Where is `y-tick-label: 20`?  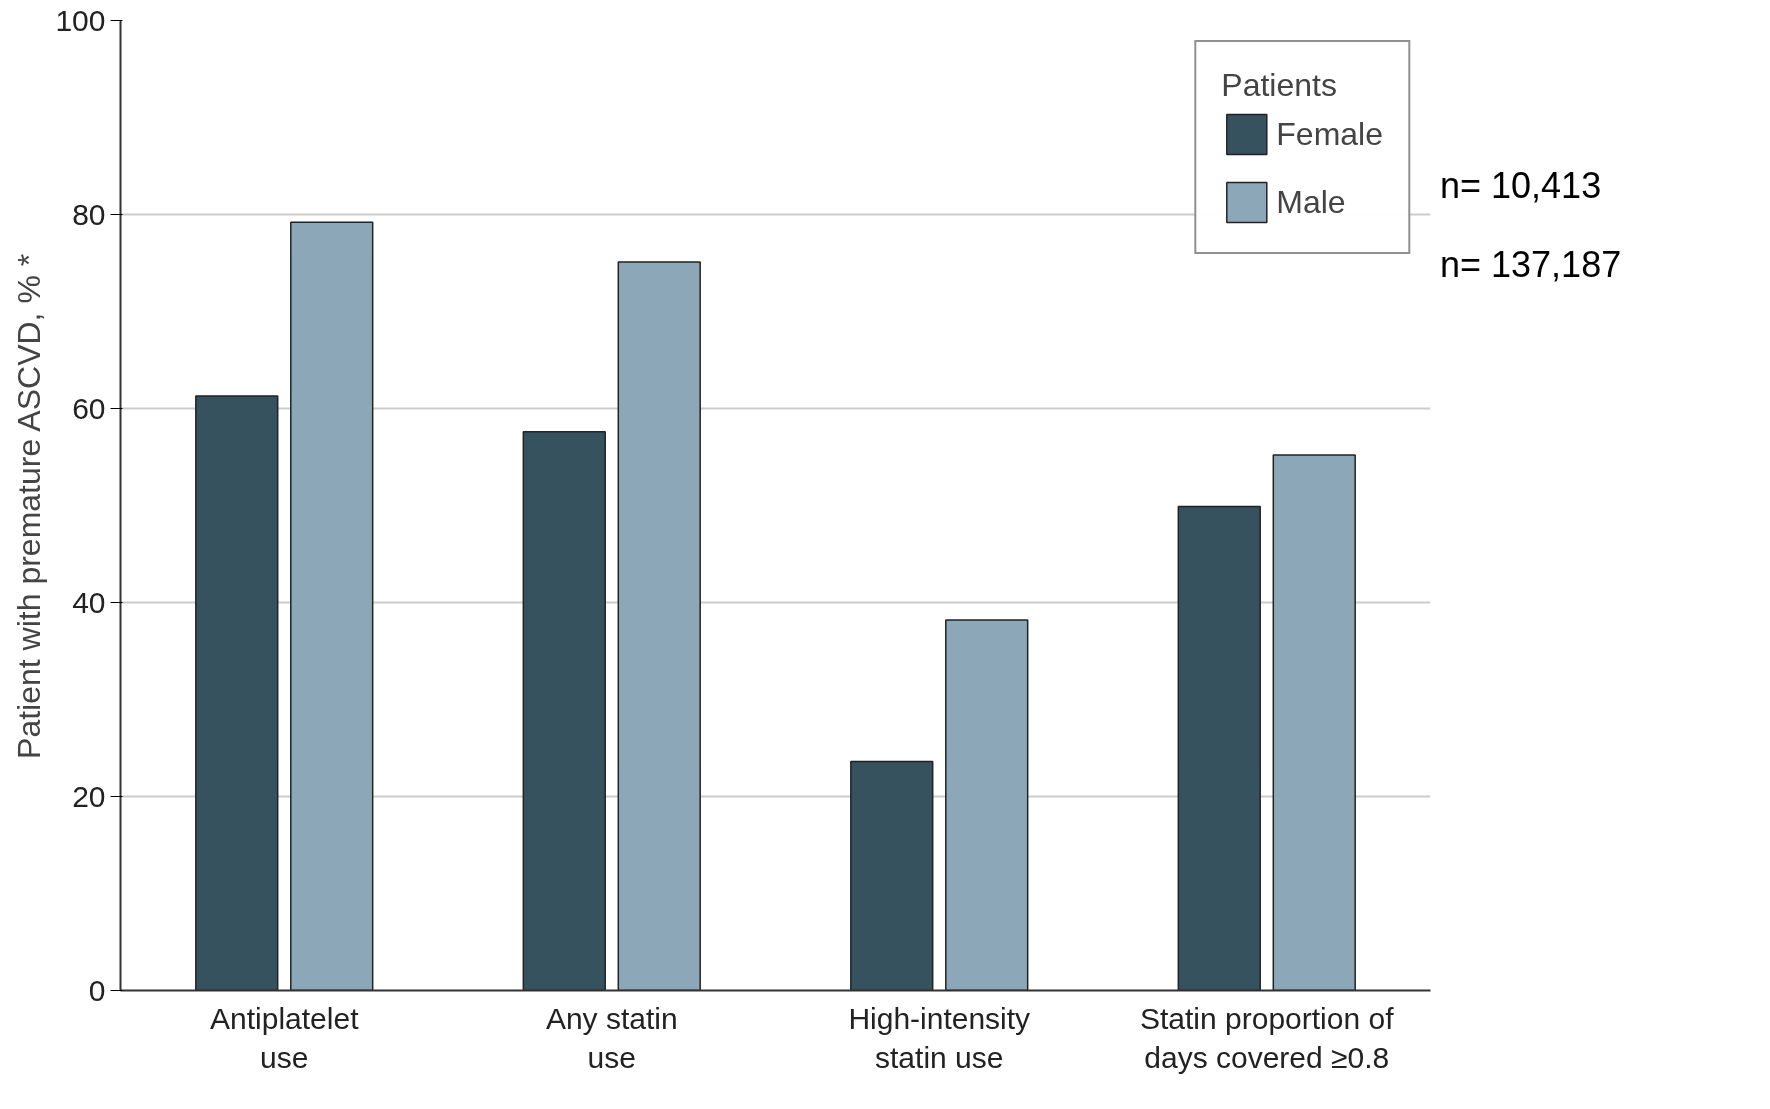 y-tick-label: 20 is located at coordinates (89, 796).